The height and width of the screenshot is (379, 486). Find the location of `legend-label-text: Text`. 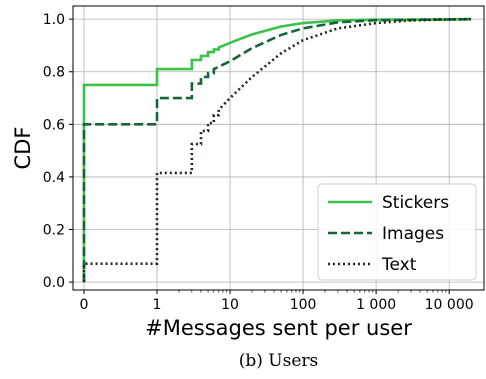

legend-label-text: Text is located at coordinates (399, 265).